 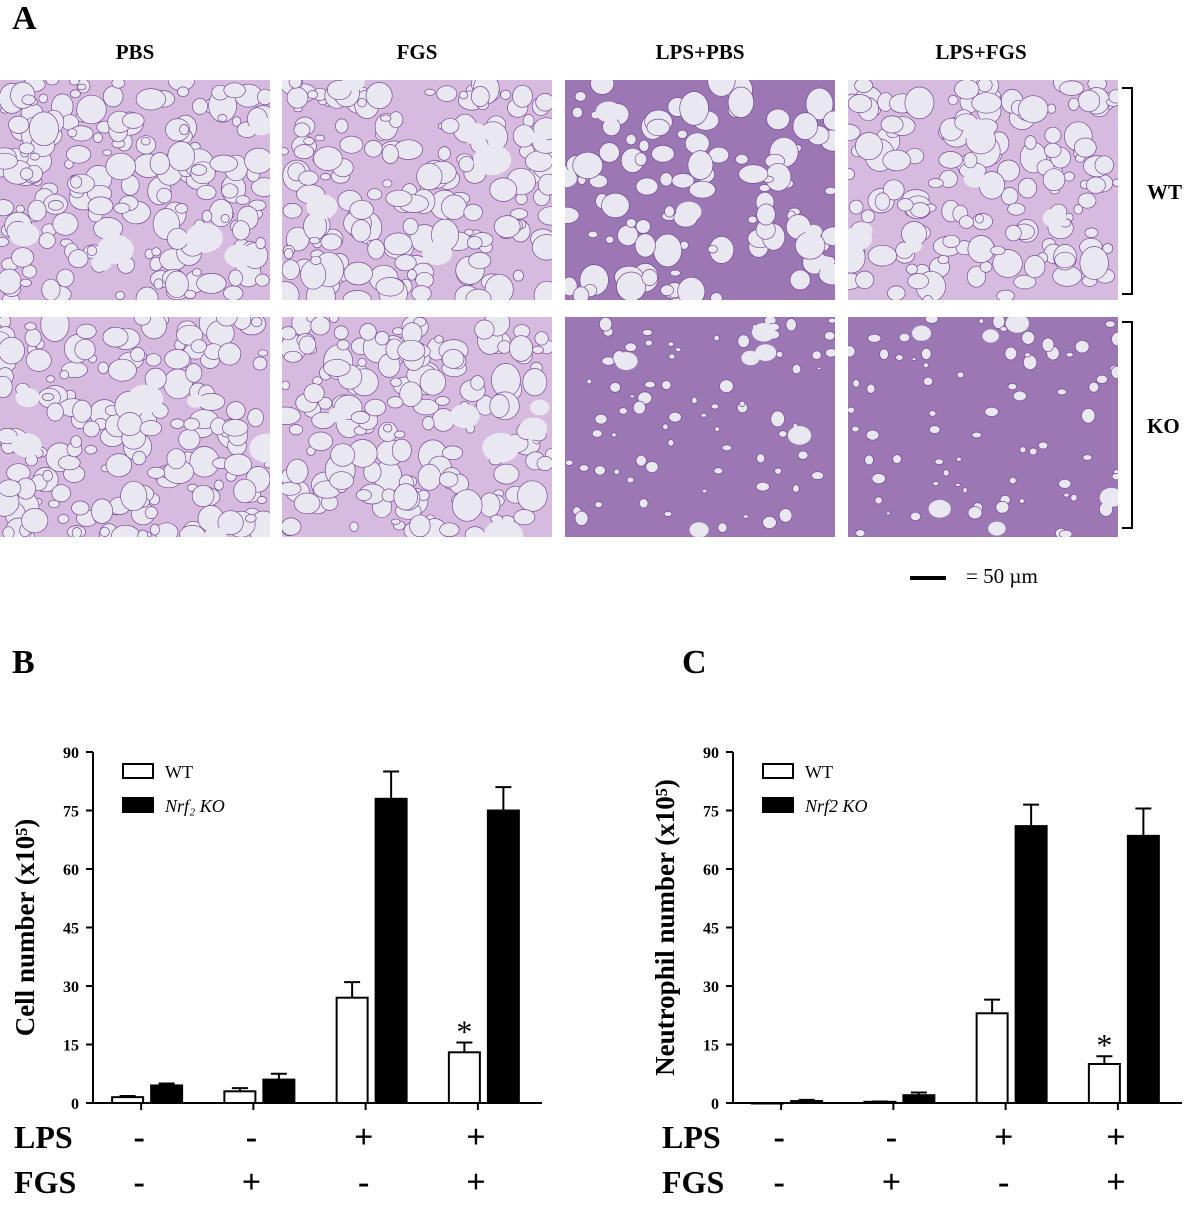 What do you see at coordinates (981, 52) in the screenshot?
I see `column-header-lps-fgs: LPS+FGS` at bounding box center [981, 52].